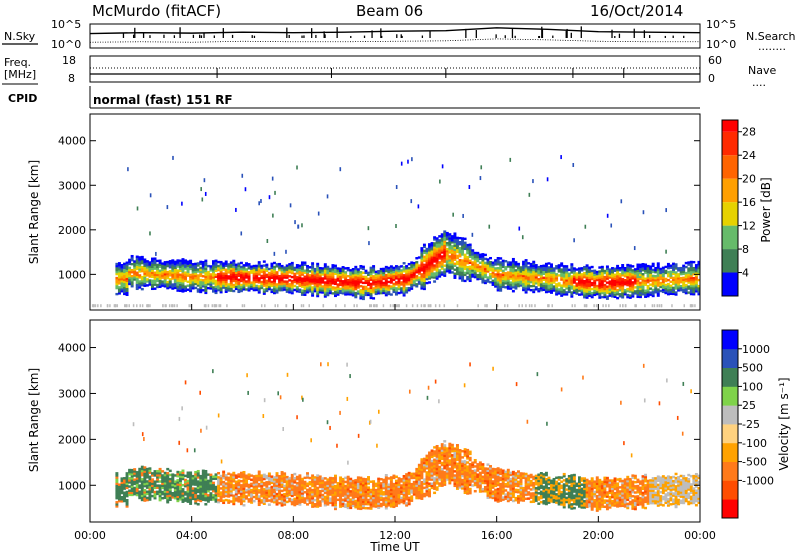 The width and height of the screenshot is (800, 554). I want to click on power-colorbar-tick-label: 12, so click(749, 226).